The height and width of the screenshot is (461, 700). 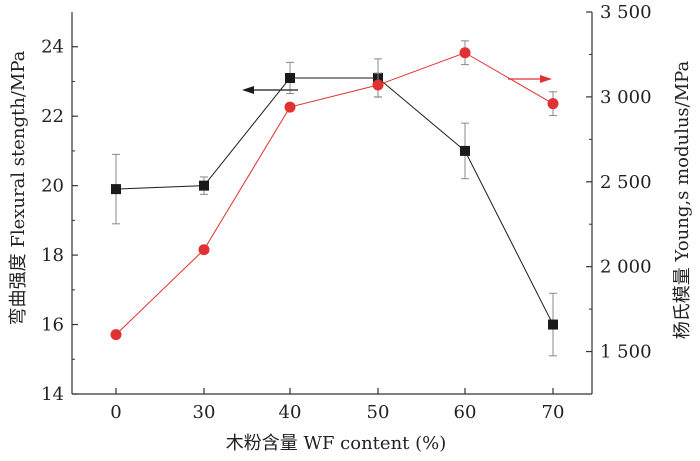 What do you see at coordinates (52, 394) in the screenshot?
I see `y-left-tick-label: 14` at bounding box center [52, 394].